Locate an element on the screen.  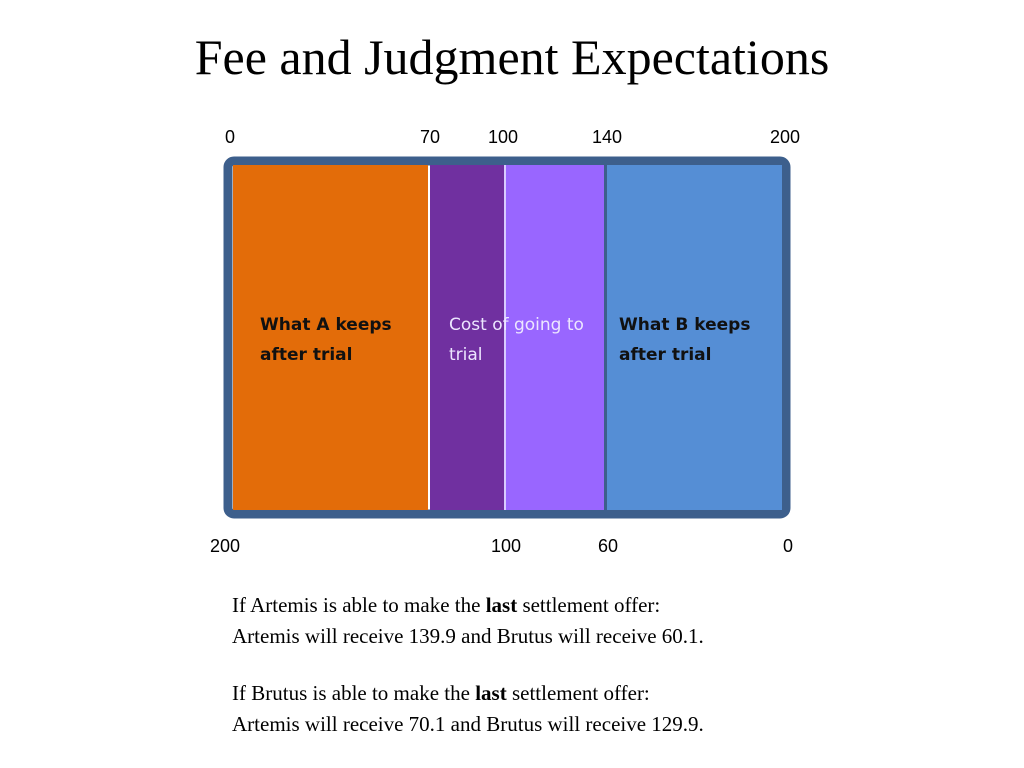
top-scale-label: 200 is located at coordinates (785, 137).